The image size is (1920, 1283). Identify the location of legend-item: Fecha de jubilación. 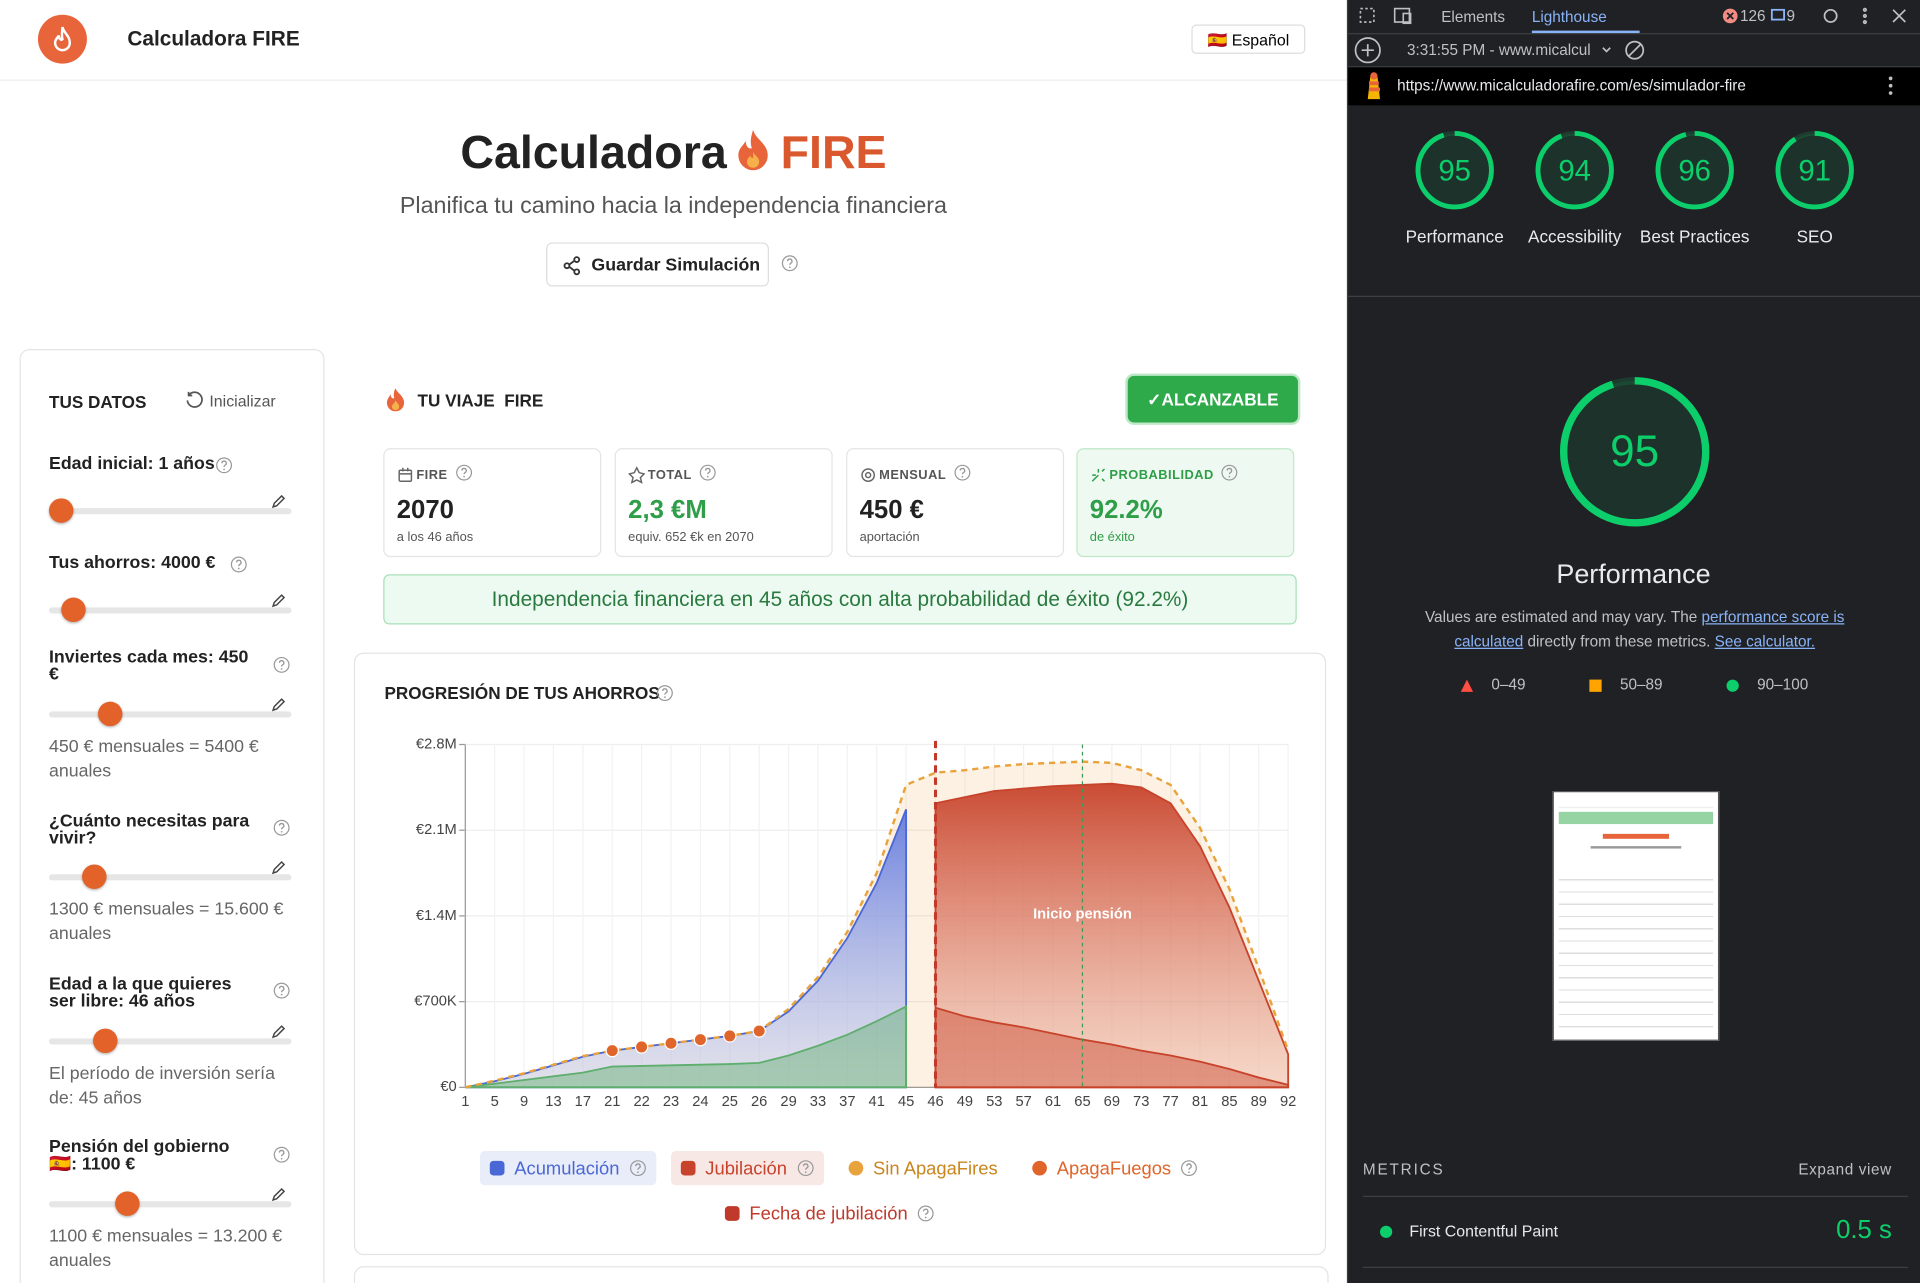
(829, 1213).